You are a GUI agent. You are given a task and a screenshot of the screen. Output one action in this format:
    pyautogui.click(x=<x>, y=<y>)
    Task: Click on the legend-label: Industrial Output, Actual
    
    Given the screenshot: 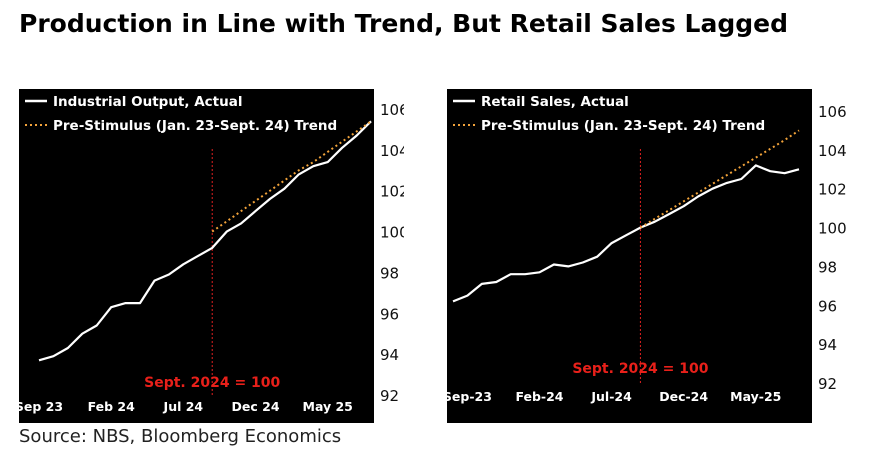 What is the action you would take?
    pyautogui.click(x=147, y=102)
    